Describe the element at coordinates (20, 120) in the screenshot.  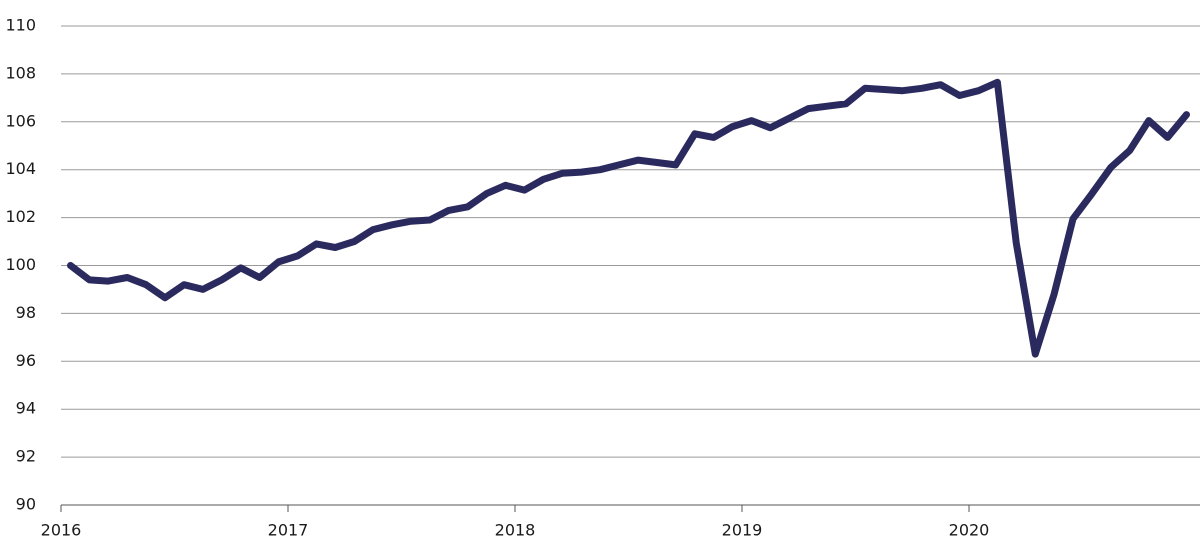
I see `y-tick-label: 106` at that location.